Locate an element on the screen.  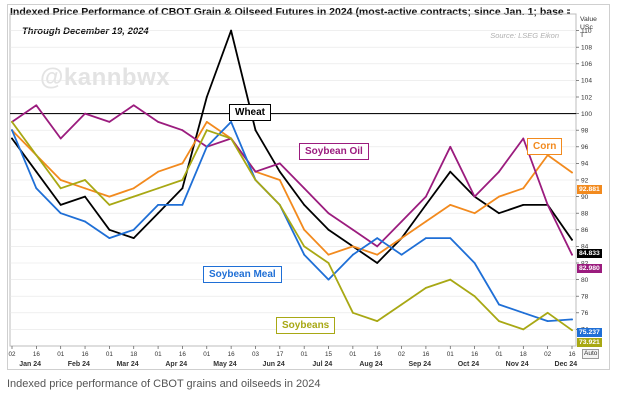
y-axis-unit: Value USc T is located at coordinates (588, 28).